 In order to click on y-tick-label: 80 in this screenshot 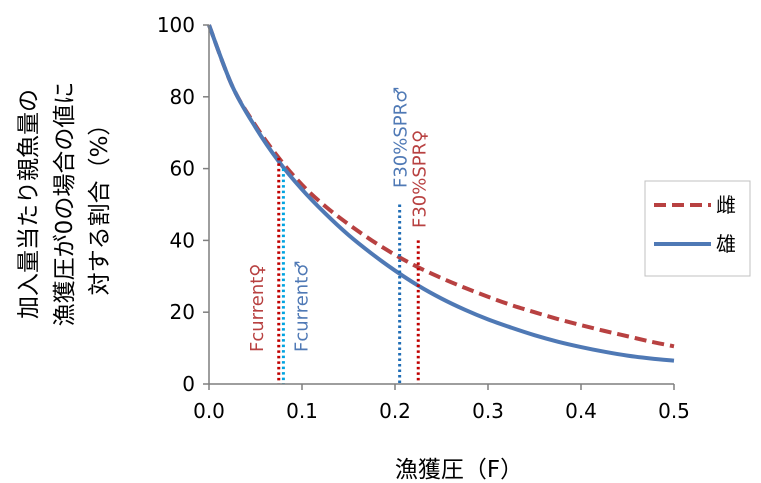, I will do `click(182, 97)`.